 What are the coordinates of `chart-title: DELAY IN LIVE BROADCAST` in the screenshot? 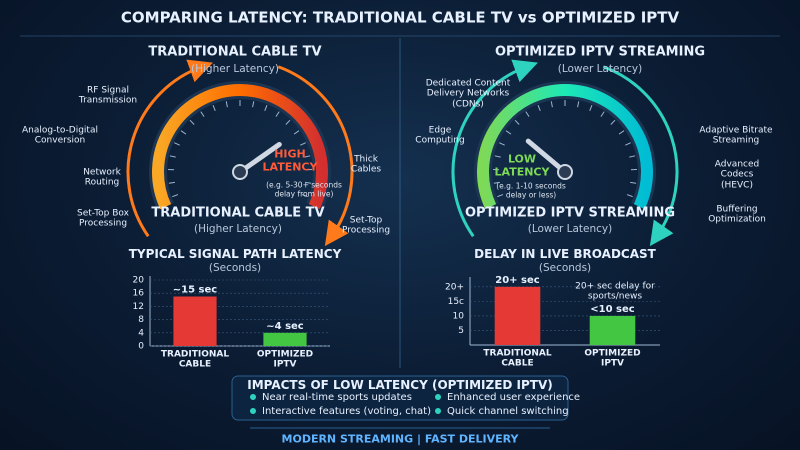 It's located at (565, 254).